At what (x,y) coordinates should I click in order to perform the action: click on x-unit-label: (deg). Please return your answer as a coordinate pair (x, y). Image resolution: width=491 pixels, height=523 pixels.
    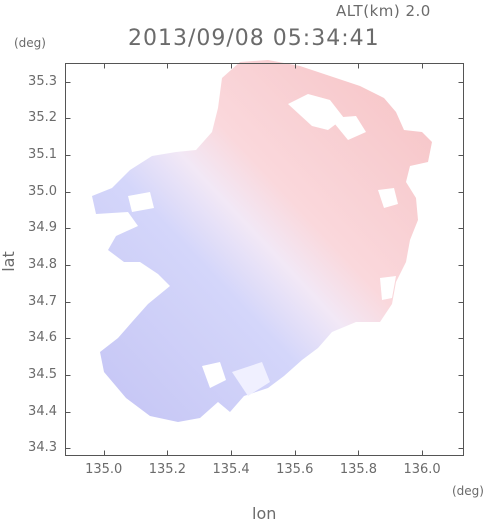
    Looking at the image, I should click on (468, 491).